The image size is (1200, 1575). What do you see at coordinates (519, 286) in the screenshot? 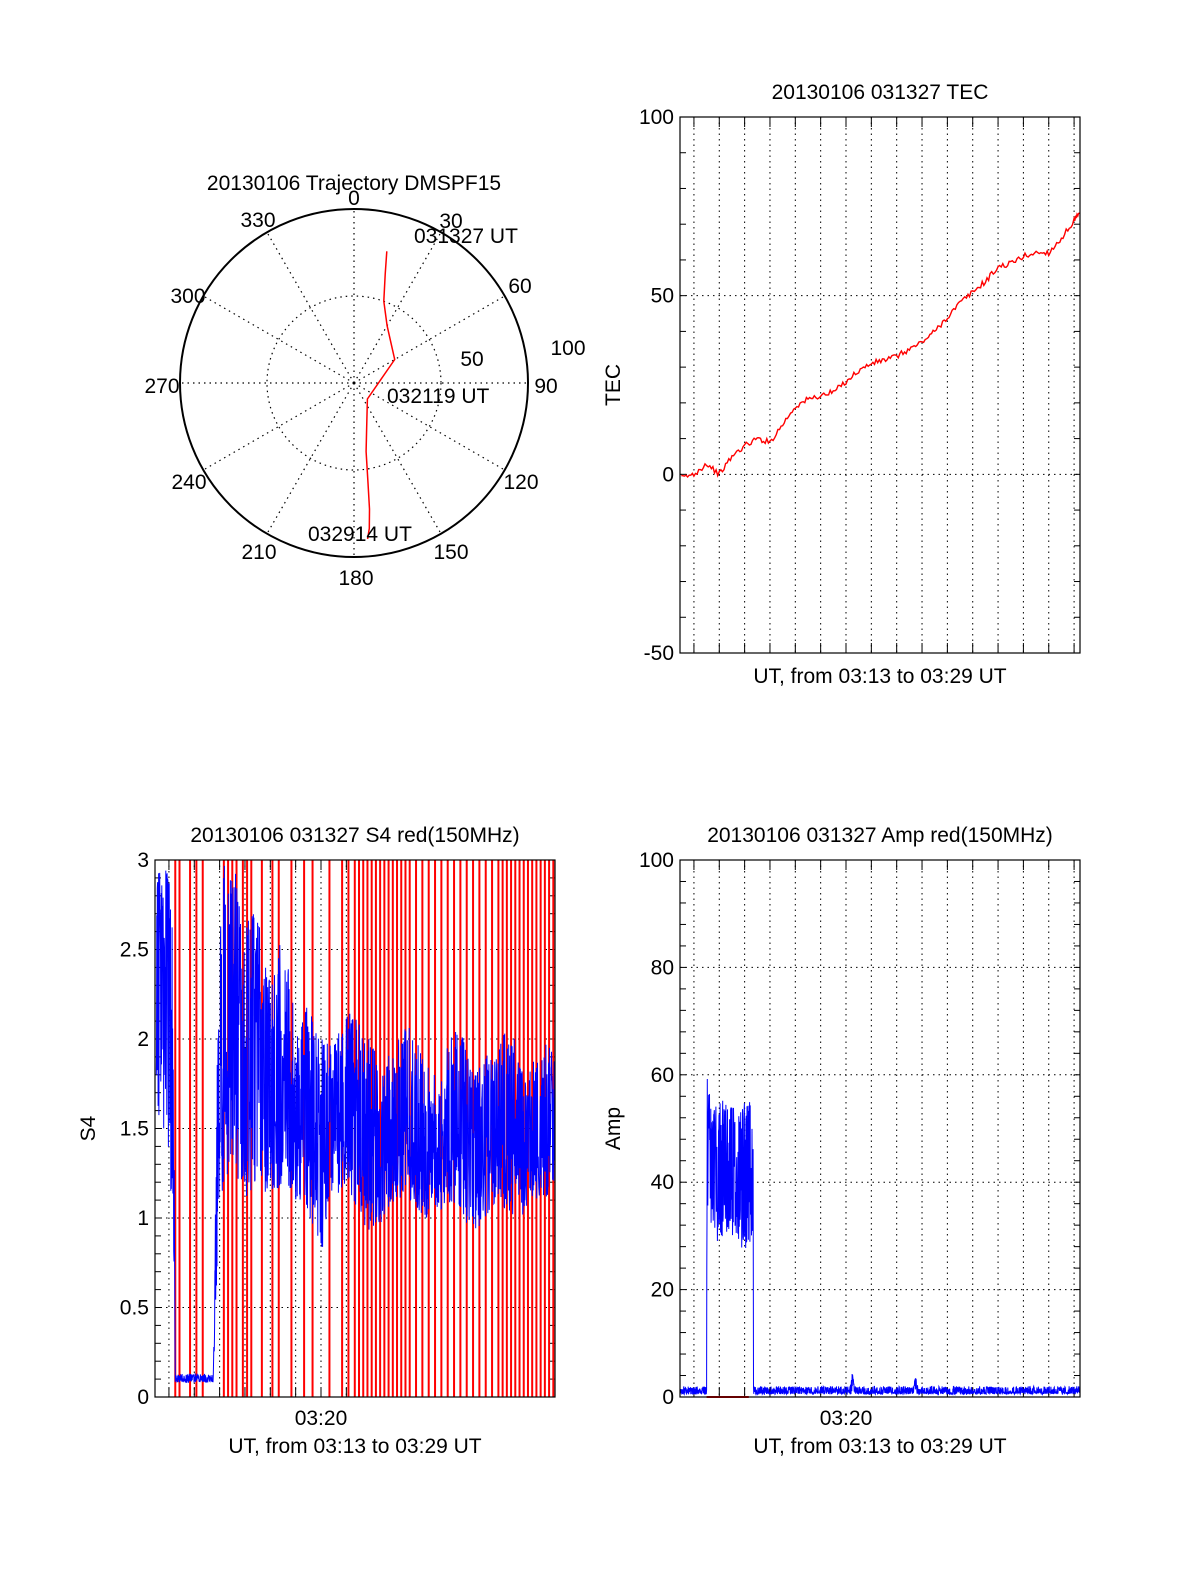
I see `angle-tick-label: 60` at bounding box center [519, 286].